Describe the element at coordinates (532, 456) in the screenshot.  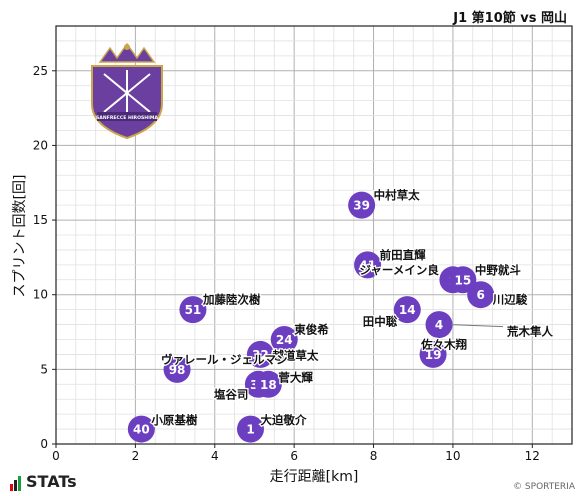
I see `x-tick-label: 12` at that location.